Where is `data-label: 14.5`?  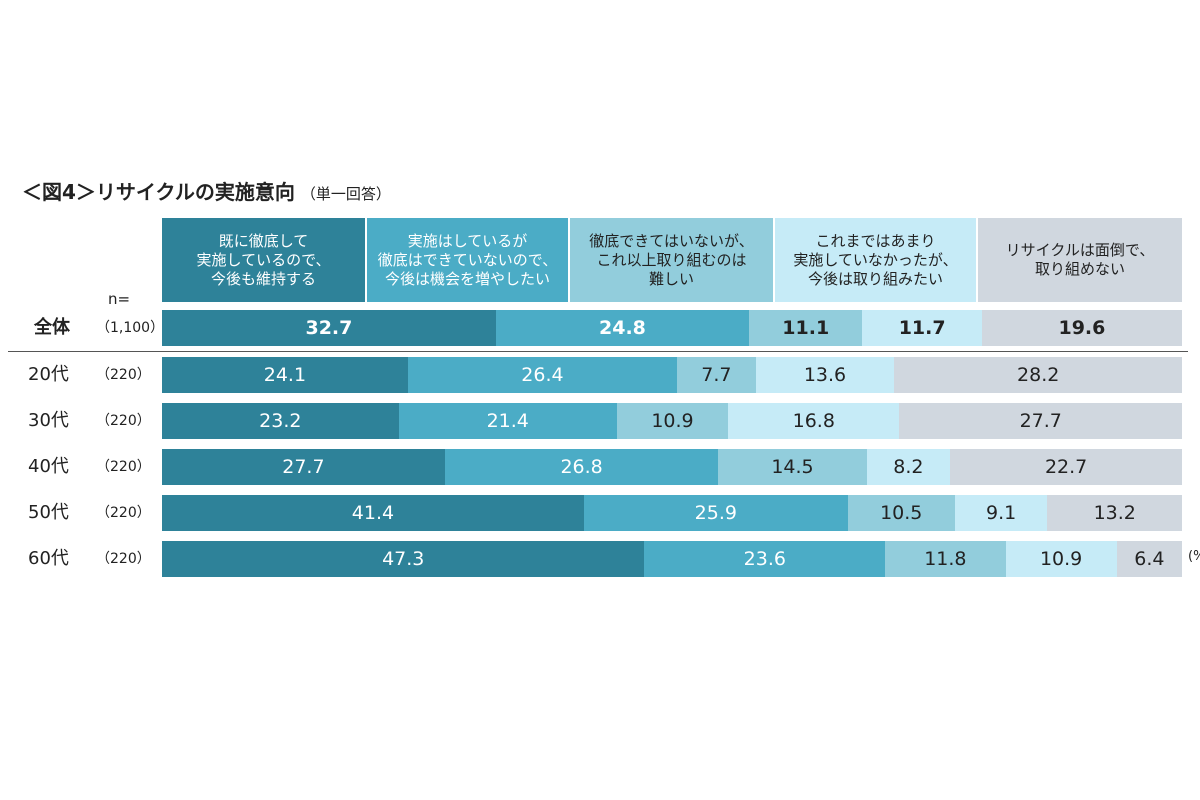 data-label: 14.5 is located at coordinates (792, 467).